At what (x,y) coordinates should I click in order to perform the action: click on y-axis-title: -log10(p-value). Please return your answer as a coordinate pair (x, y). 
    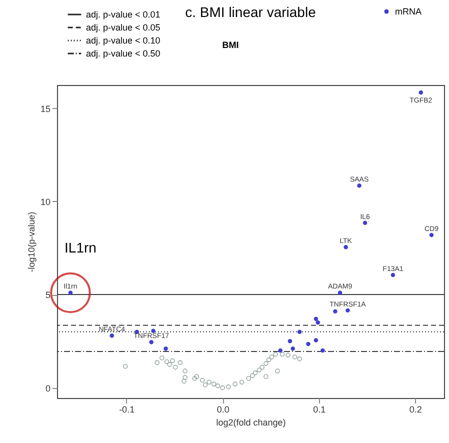
    Looking at the image, I should click on (31, 242).